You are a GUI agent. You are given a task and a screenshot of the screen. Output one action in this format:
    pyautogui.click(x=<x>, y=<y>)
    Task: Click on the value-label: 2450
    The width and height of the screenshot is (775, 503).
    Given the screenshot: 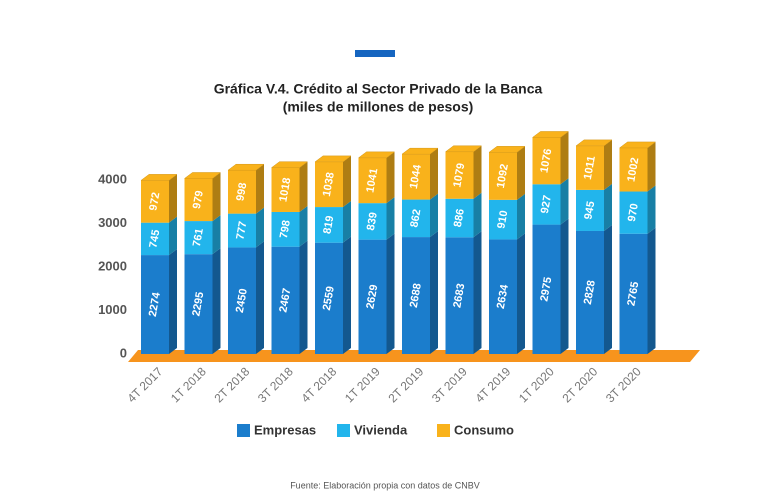 What is the action you would take?
    pyautogui.click(x=242, y=301)
    